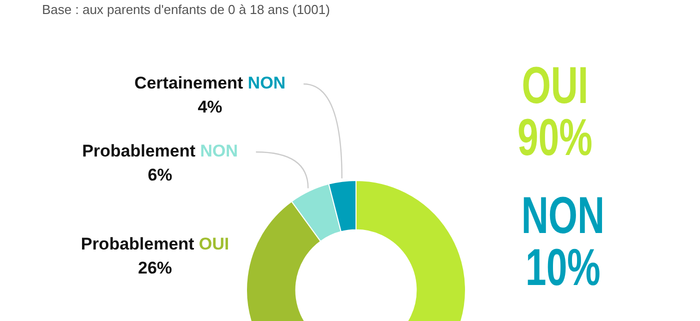 The width and height of the screenshot is (700, 321). Describe the element at coordinates (210, 107) in the screenshot. I see `data-label: 4%` at that location.